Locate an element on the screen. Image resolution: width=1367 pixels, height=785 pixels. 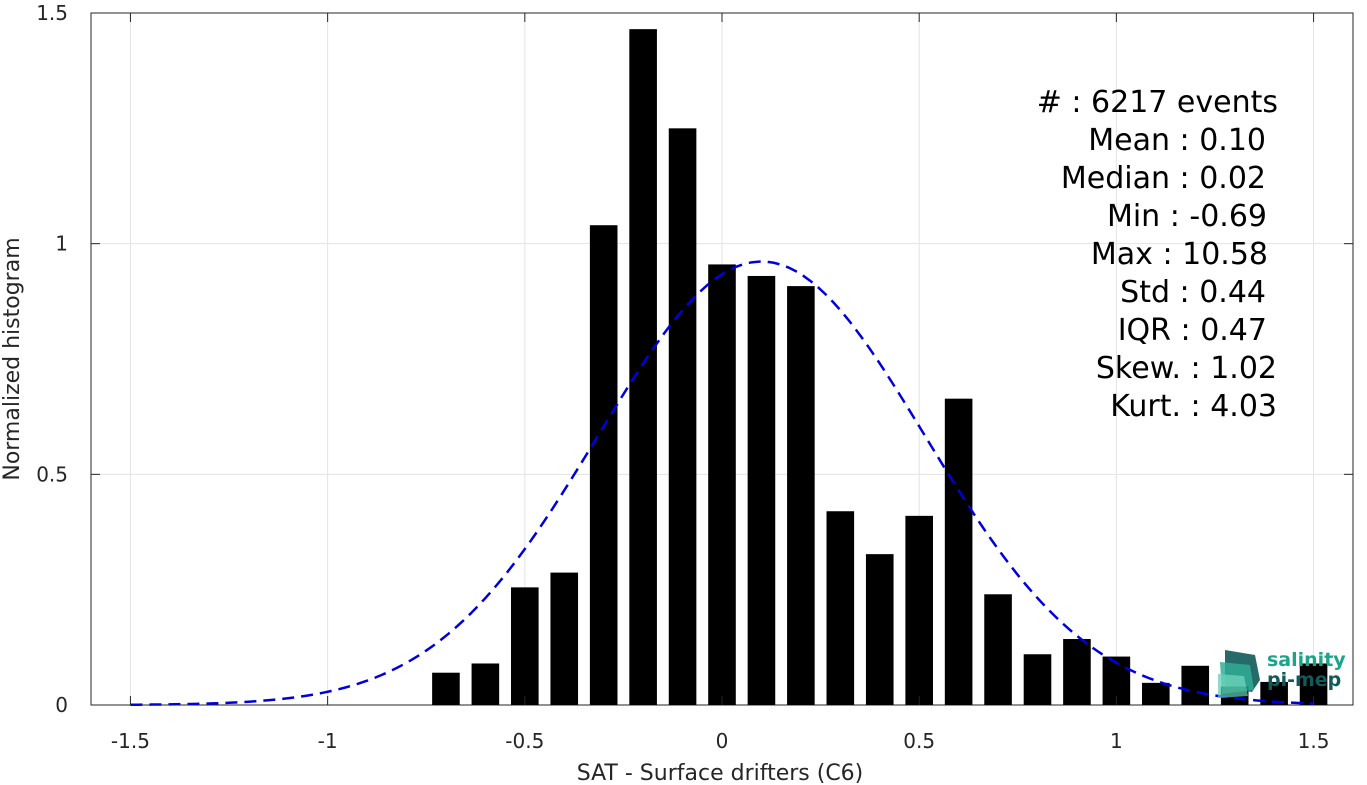
x-tick-label: -1 is located at coordinates (328, 741).